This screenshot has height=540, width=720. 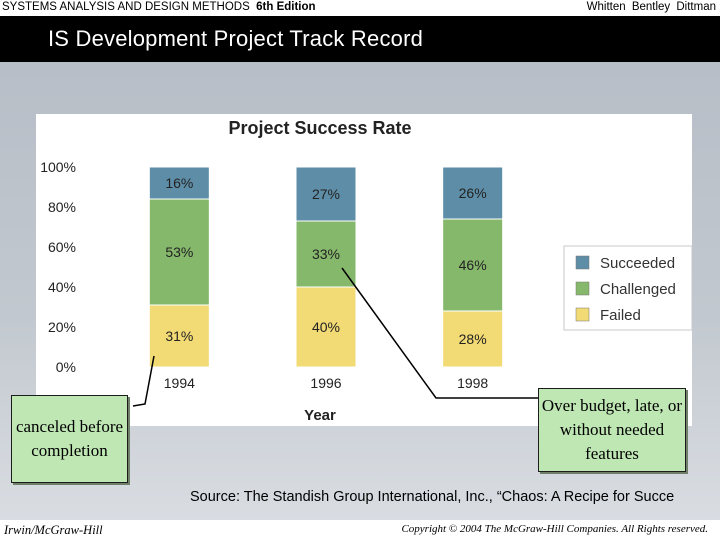 What do you see at coordinates (62, 287) in the screenshot?
I see `y-tick-label: 40%` at bounding box center [62, 287].